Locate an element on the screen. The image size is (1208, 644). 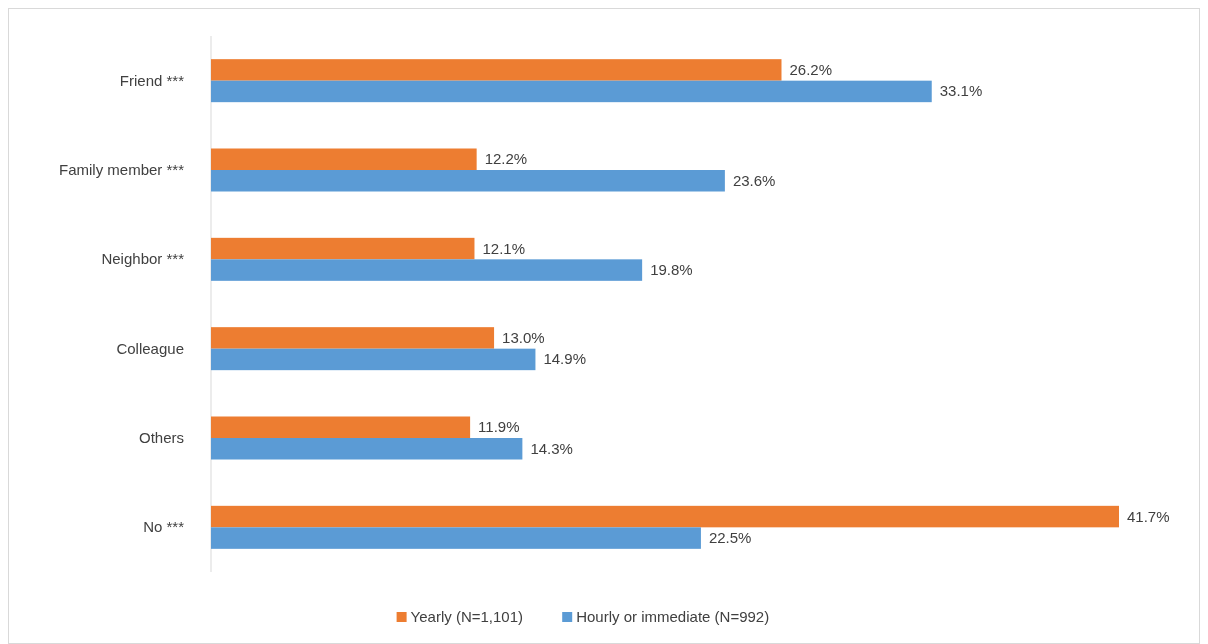
y-tick-label: Others is located at coordinates (161, 437).